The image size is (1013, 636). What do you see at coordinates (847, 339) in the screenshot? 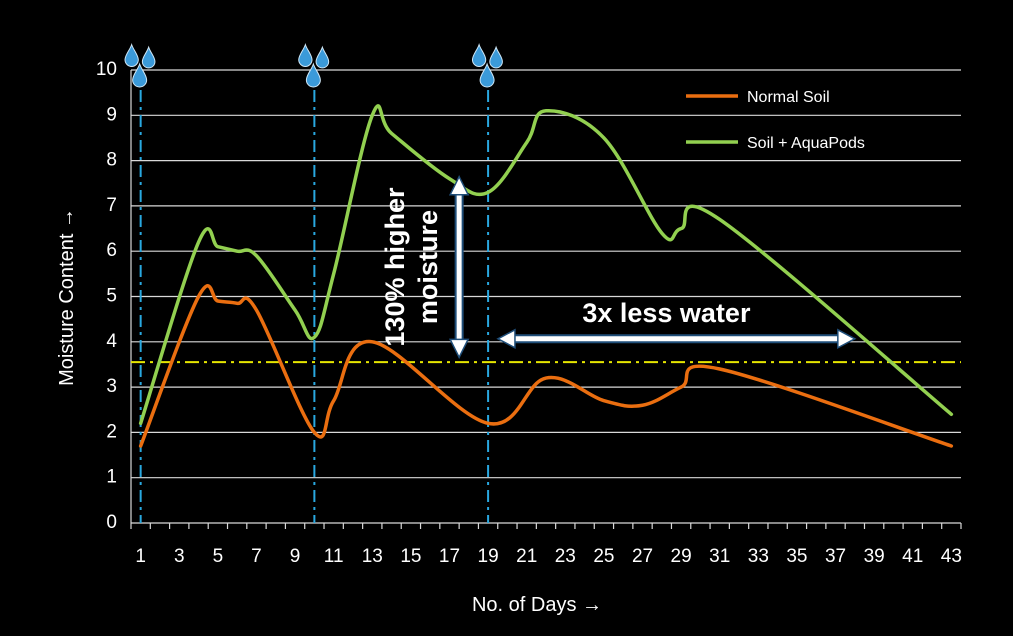
I see `arrow-head-right` at bounding box center [847, 339].